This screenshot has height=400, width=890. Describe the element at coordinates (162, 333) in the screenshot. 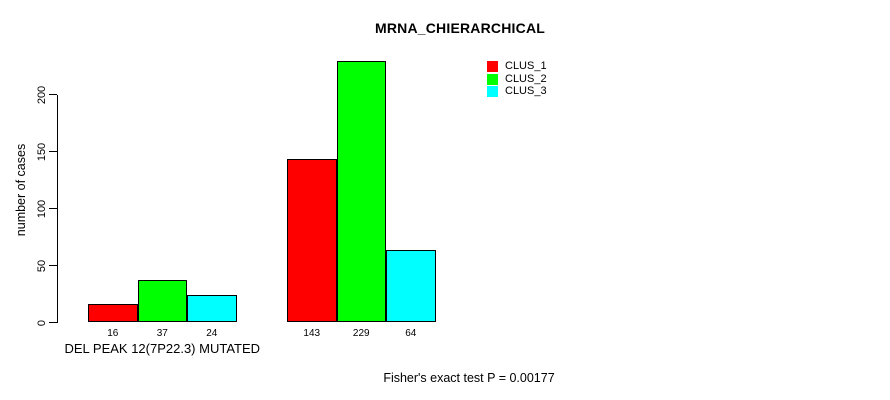

I see `bar-value-label: 37` at that location.